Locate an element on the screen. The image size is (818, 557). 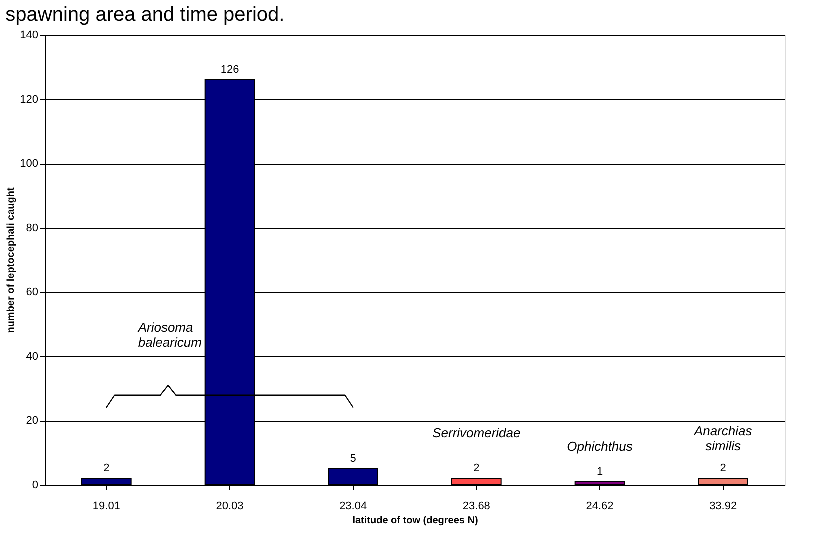
y-tick-label: 80 is located at coordinates (32, 228).